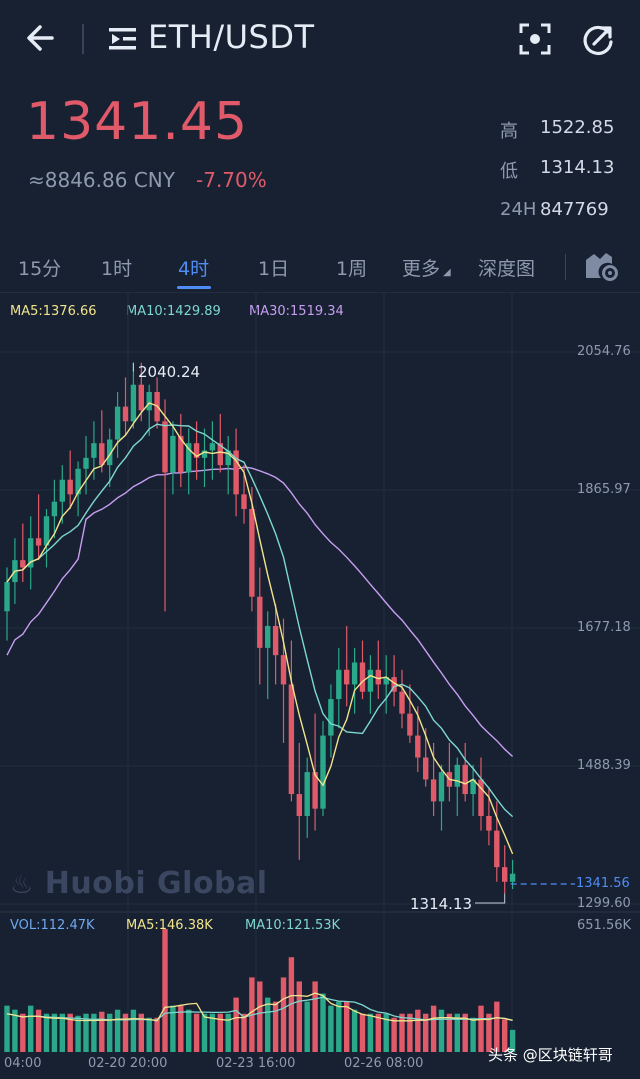 The image size is (640, 1079). I want to click on price-tick-2: 1865.97, so click(604, 489).